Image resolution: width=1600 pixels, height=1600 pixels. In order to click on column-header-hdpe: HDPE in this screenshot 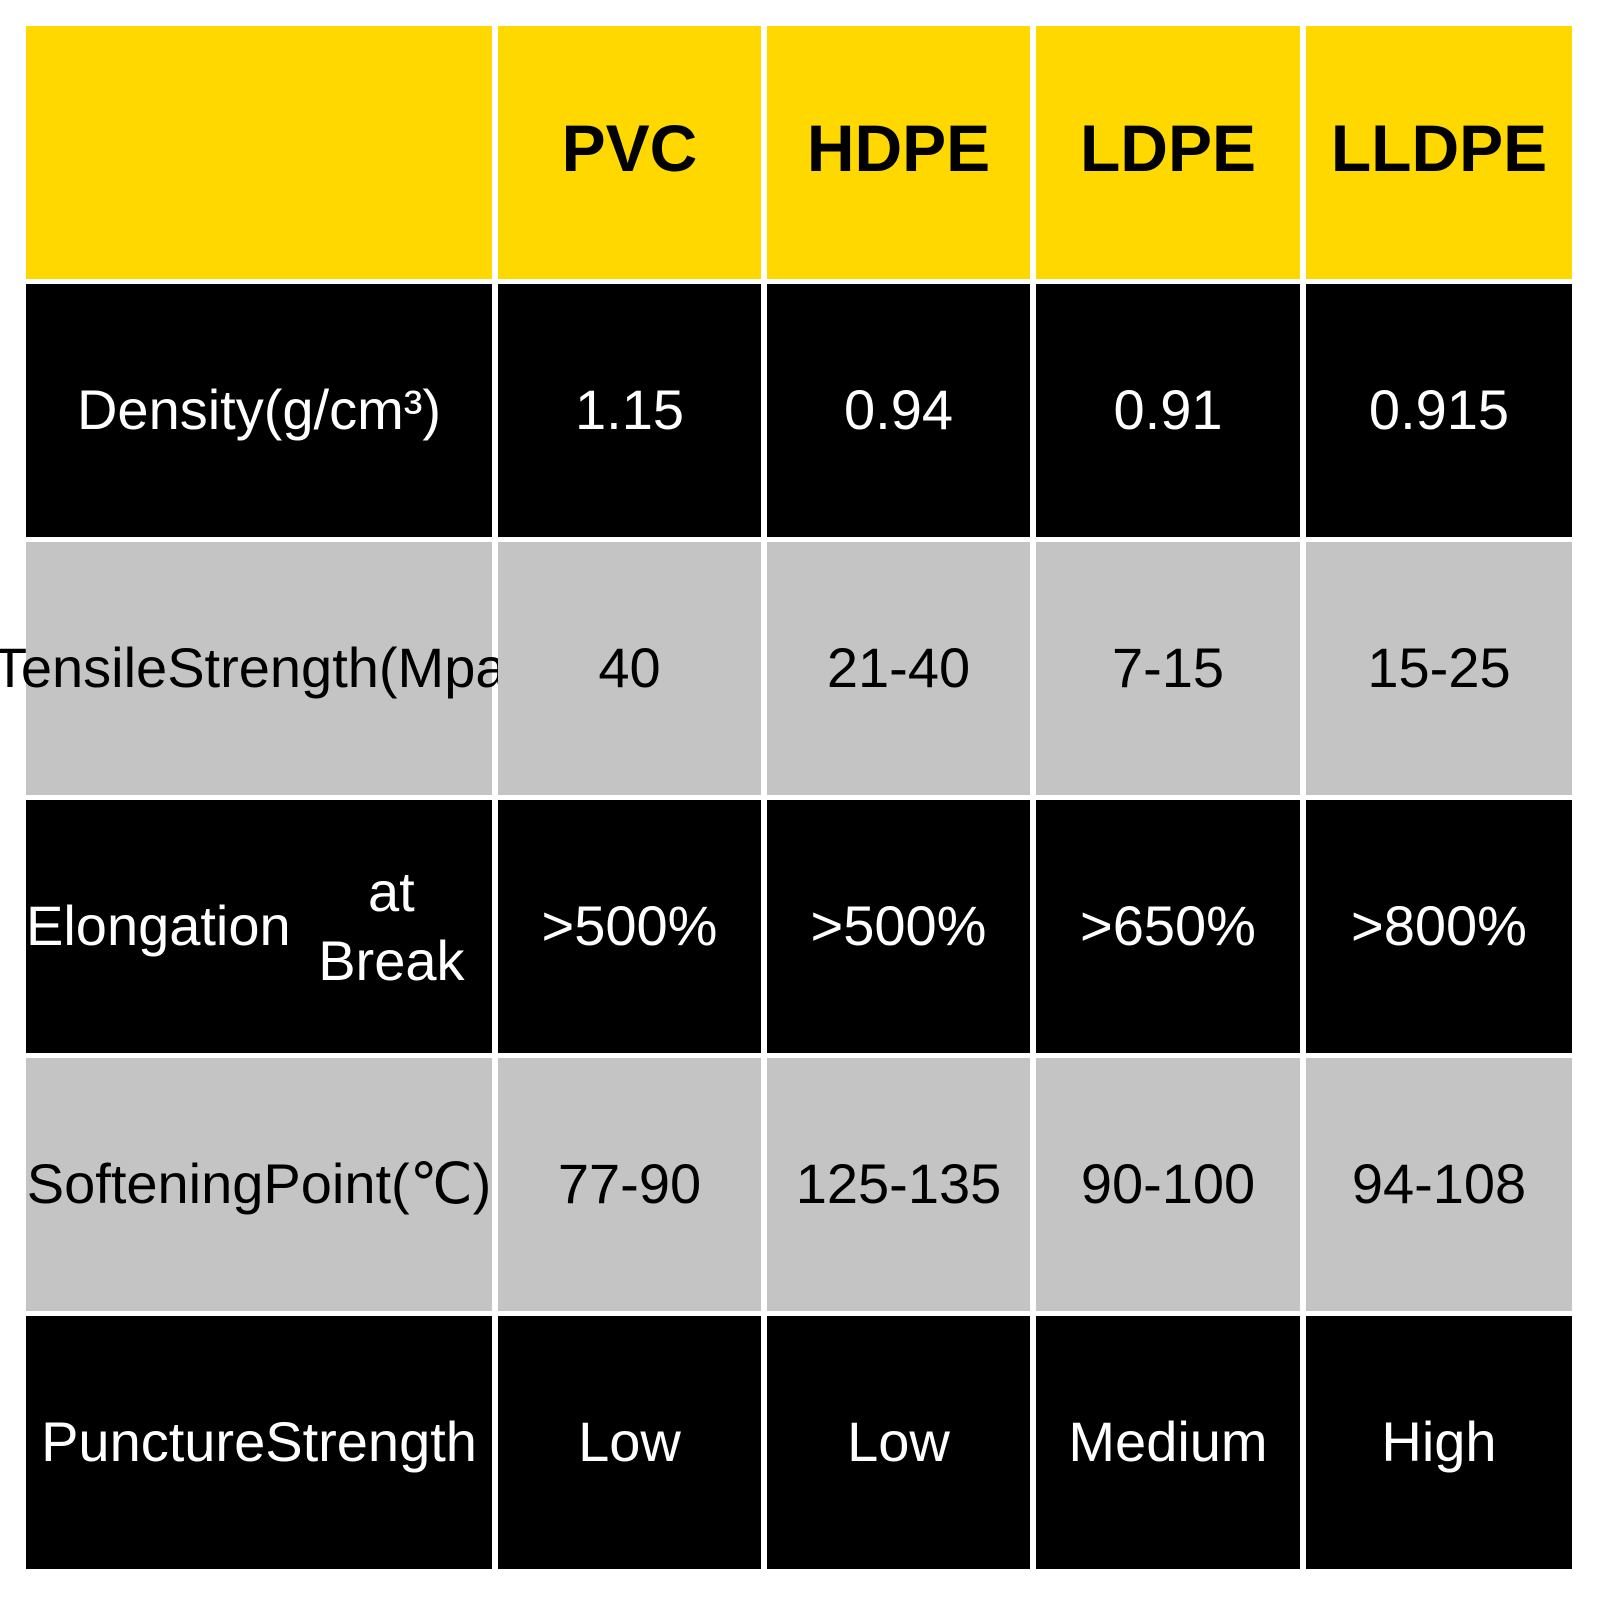, I will do `click(898, 152)`.